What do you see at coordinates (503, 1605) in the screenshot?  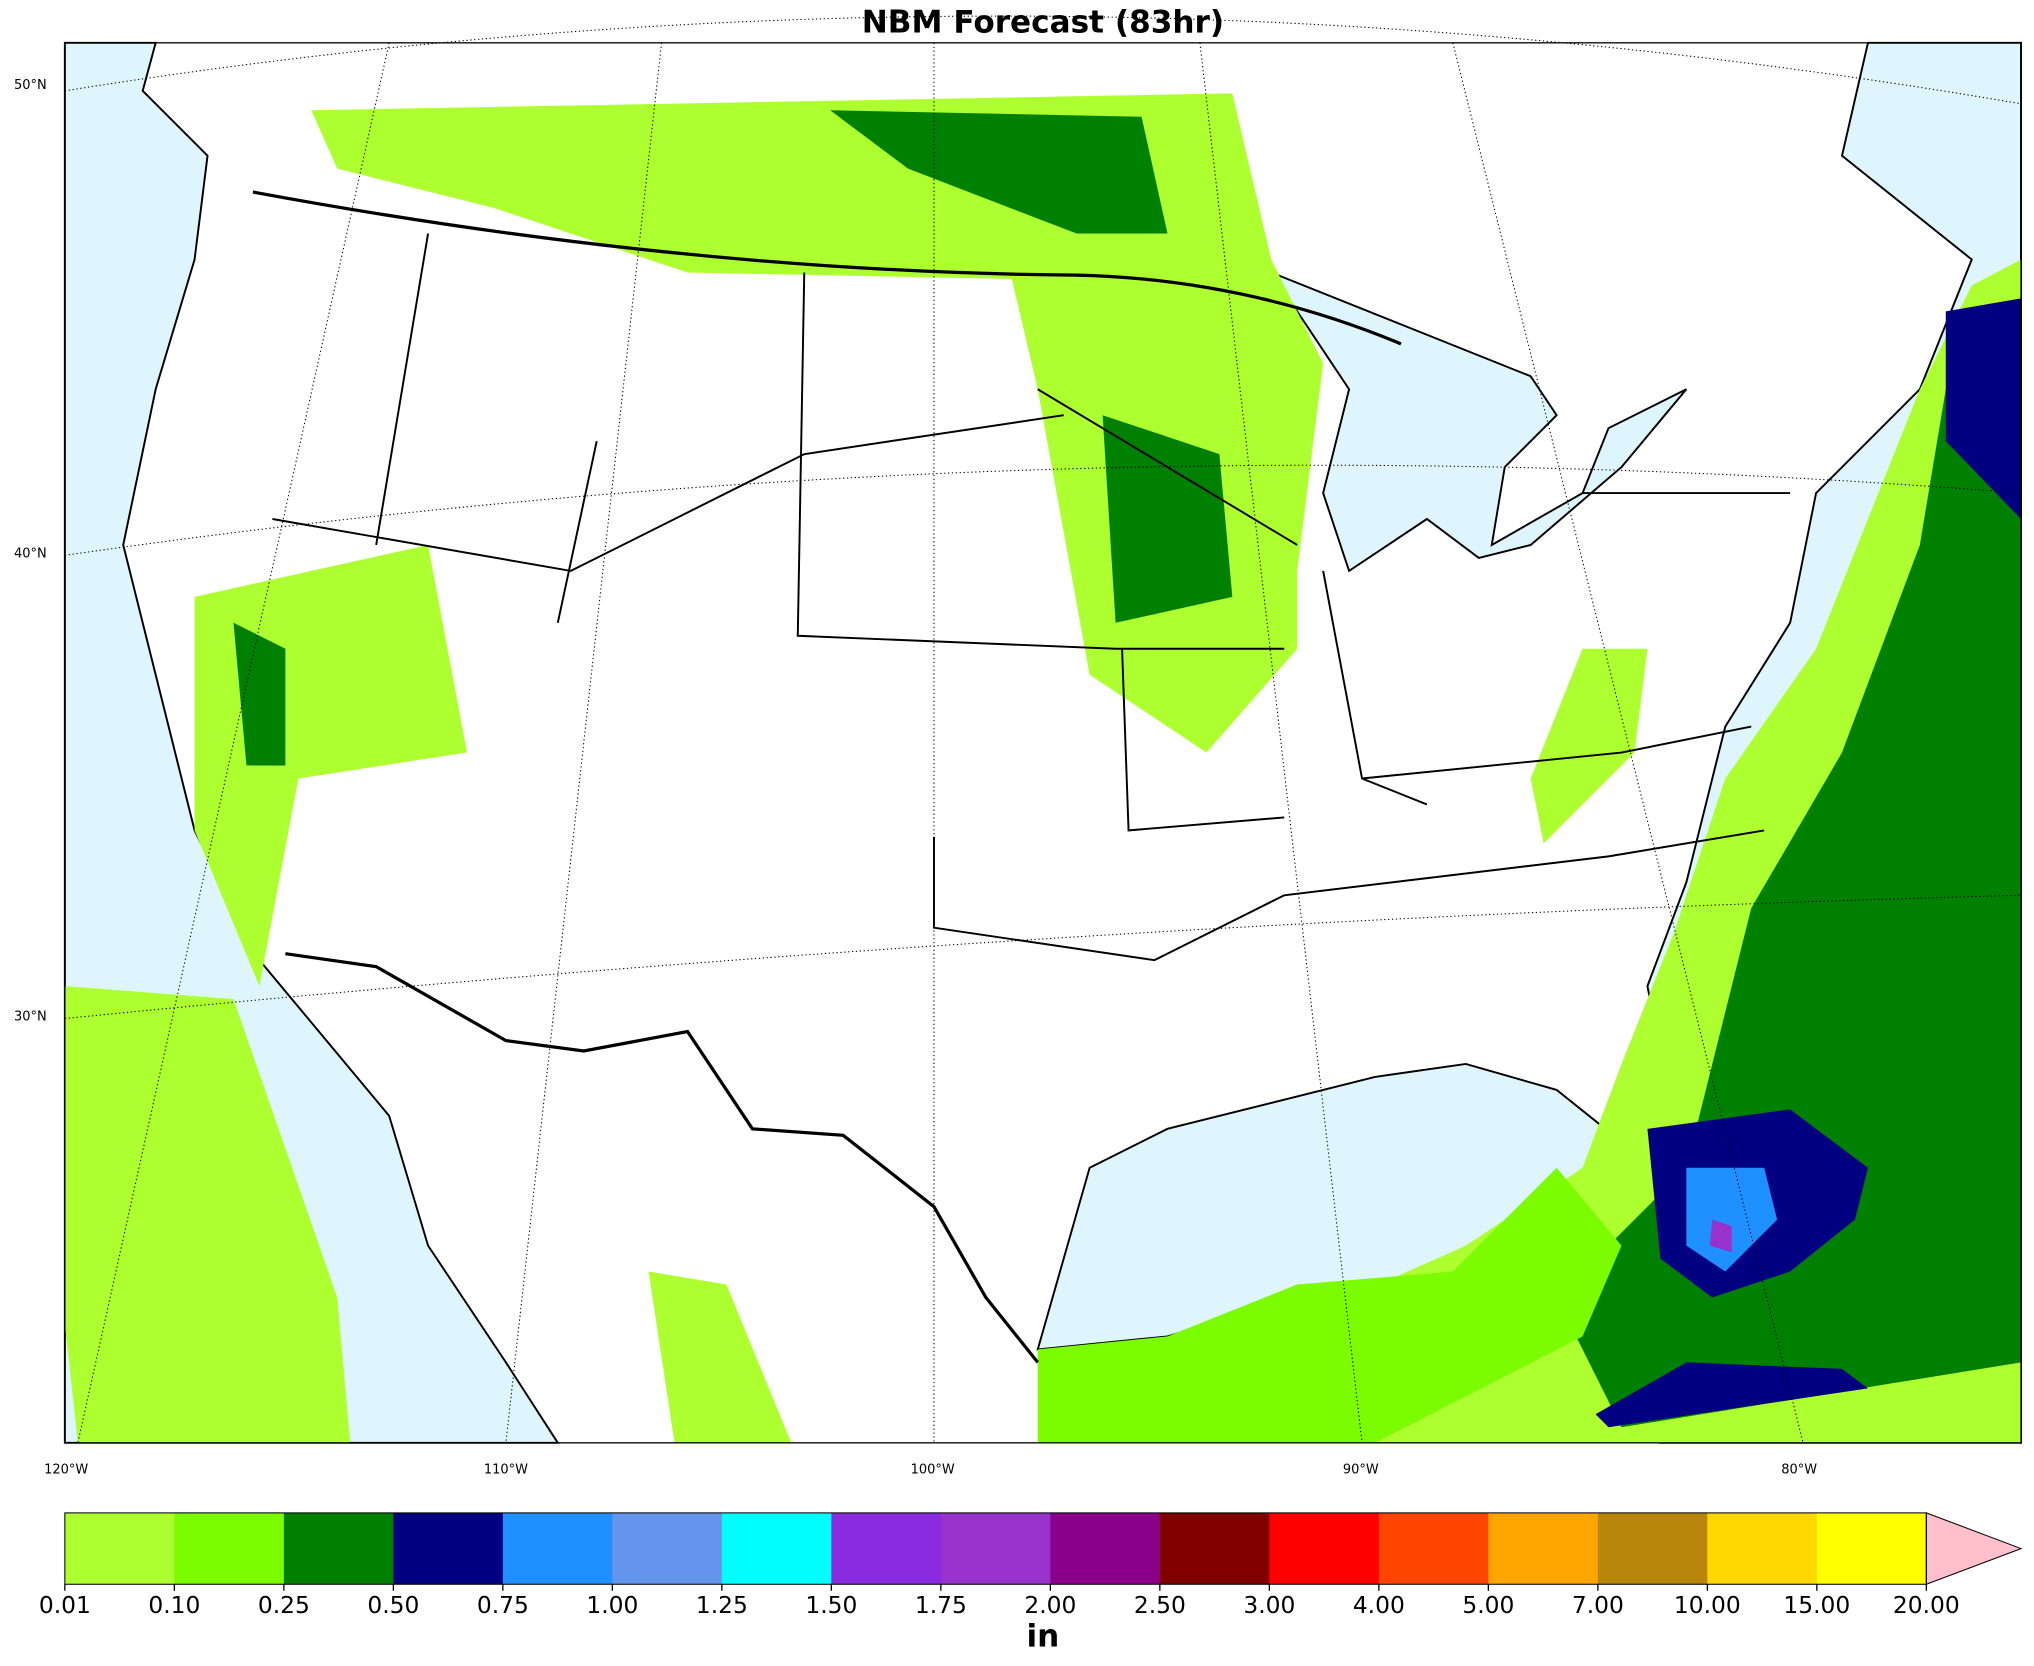 I see `colorbar-tick-label: 0.75` at bounding box center [503, 1605].